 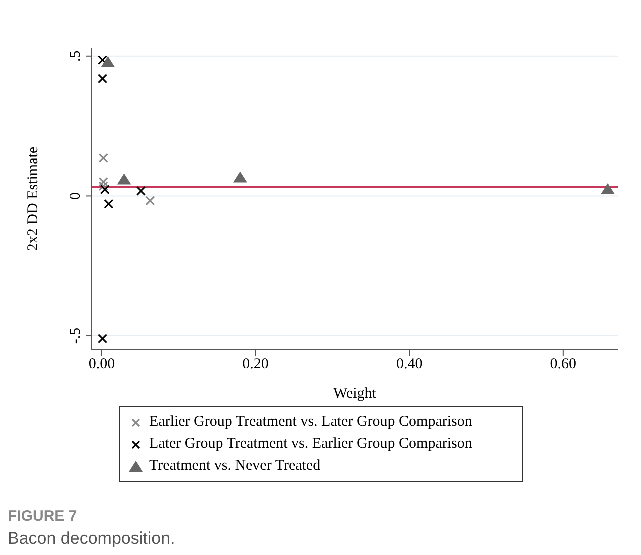 What do you see at coordinates (92, 539) in the screenshot?
I see `text: Bacon decomposition.` at bounding box center [92, 539].